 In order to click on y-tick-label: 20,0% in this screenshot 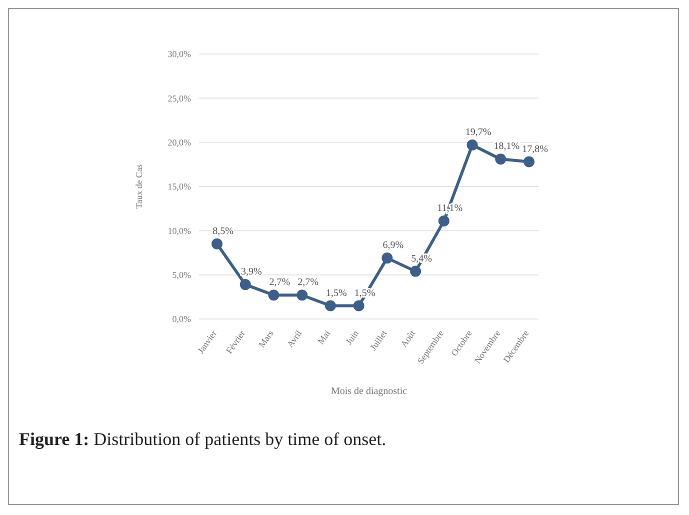, I will do `click(180, 143)`.